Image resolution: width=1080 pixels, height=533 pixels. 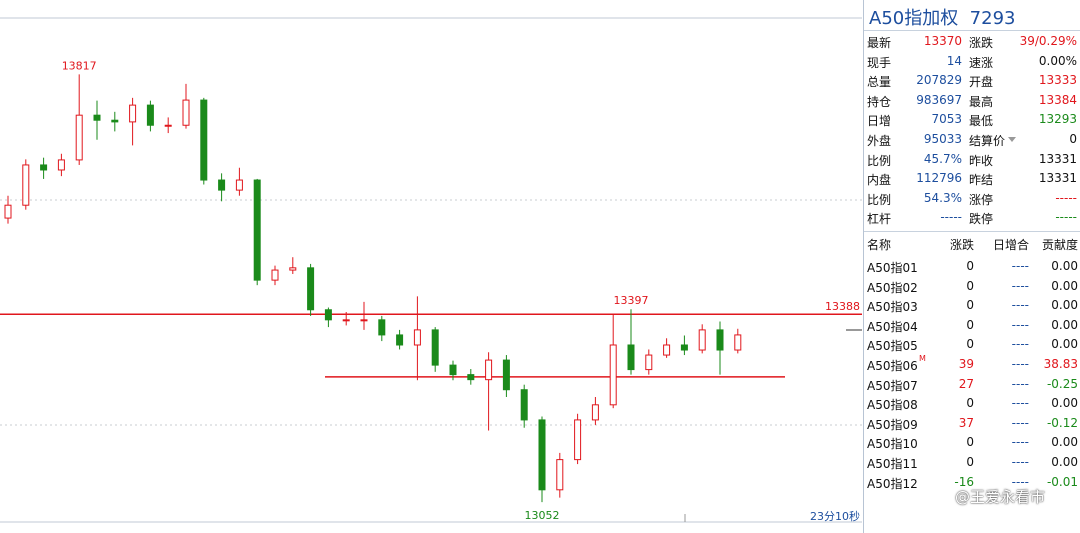 What do you see at coordinates (1059, 245) in the screenshot?
I see `column-header: 贡献度` at bounding box center [1059, 245].